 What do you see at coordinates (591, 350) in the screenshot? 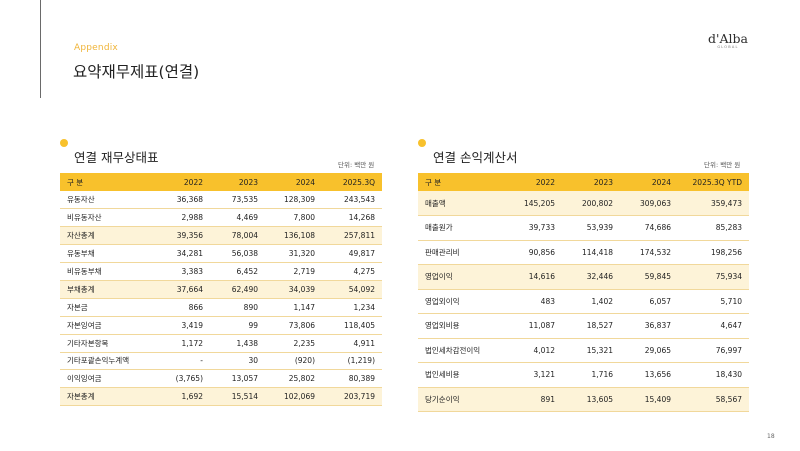
I see `table-cell: 15,321` at bounding box center [591, 350].